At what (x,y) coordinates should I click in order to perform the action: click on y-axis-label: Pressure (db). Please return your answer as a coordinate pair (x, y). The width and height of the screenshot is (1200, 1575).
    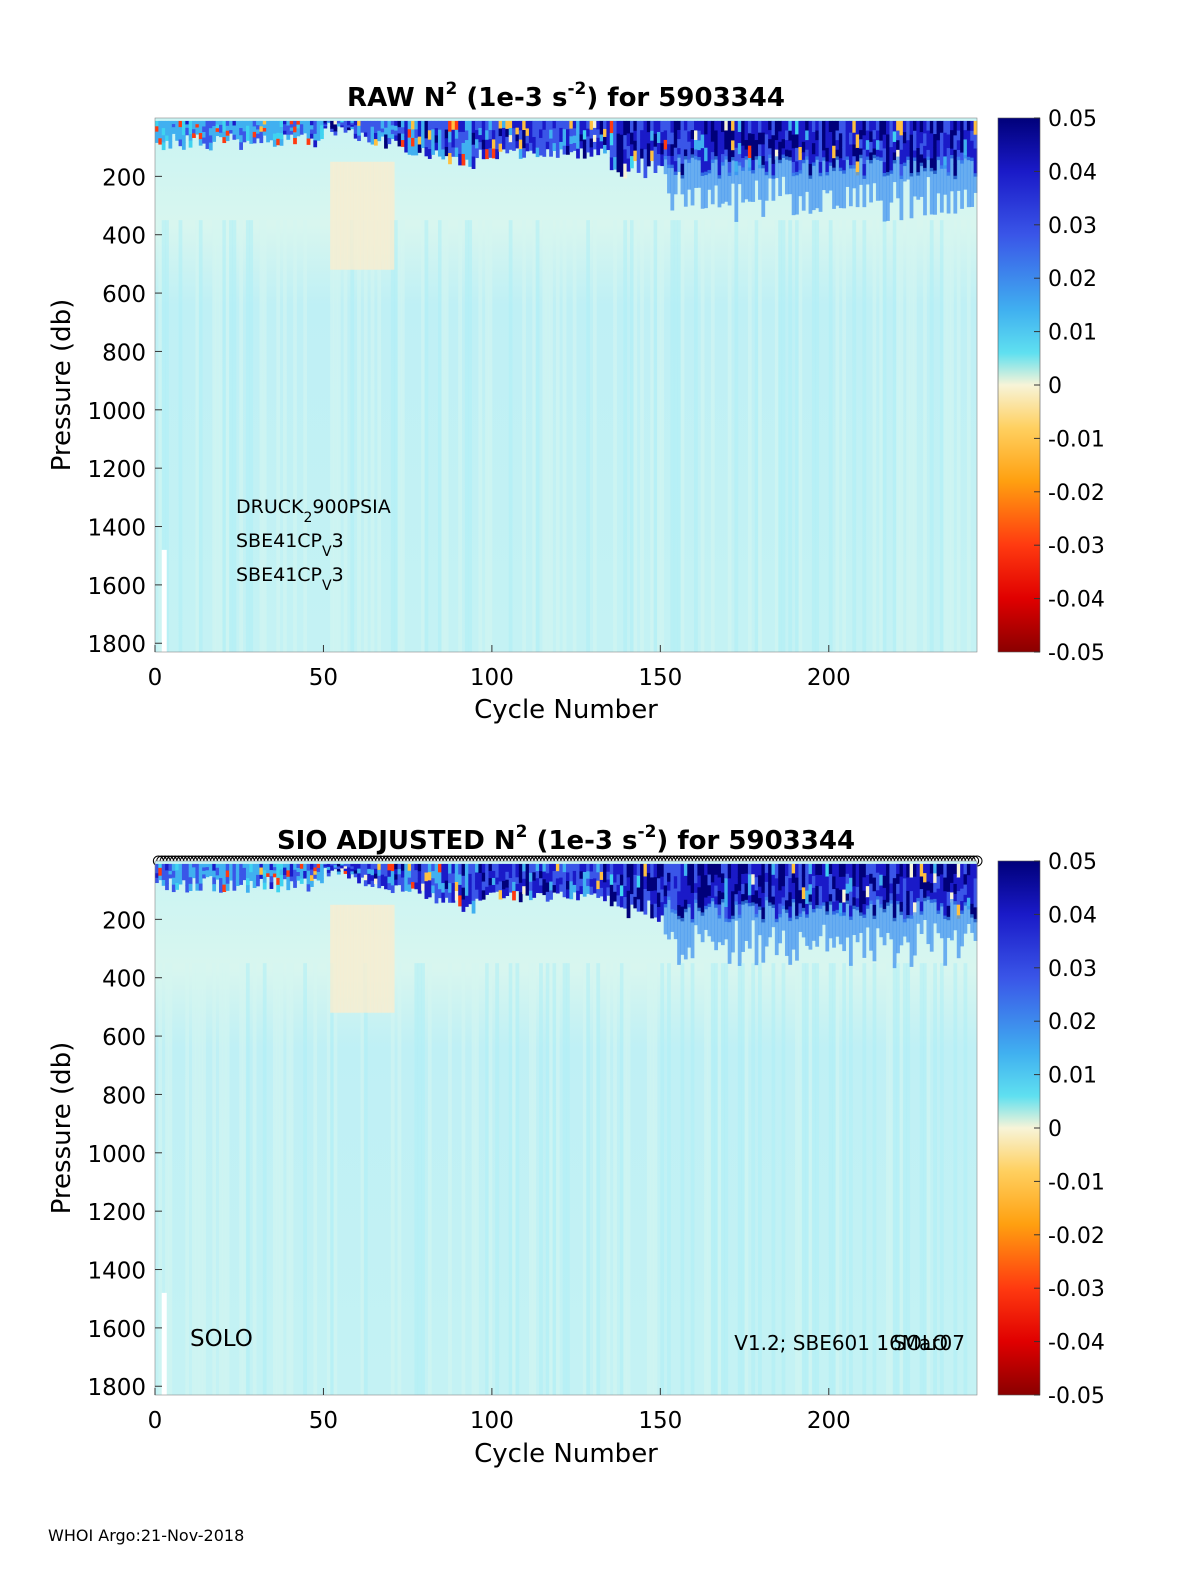
    Looking at the image, I should click on (62, 385).